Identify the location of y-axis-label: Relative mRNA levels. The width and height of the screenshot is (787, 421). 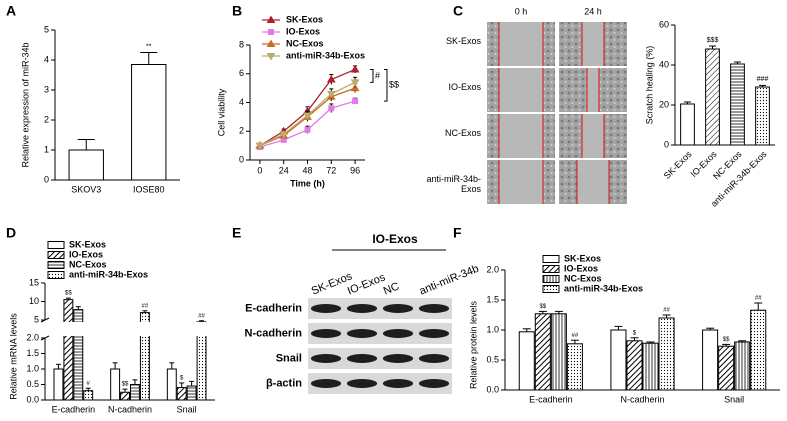
(13, 356).